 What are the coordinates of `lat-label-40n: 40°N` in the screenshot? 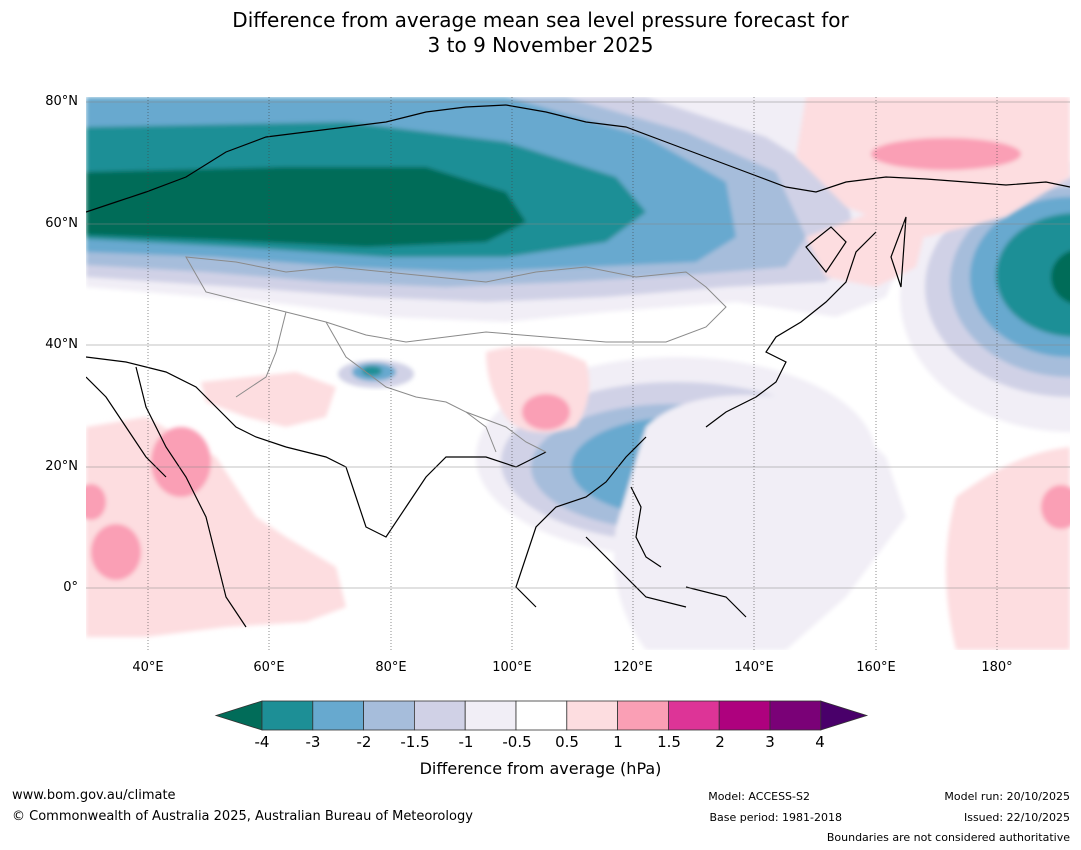 It's located at (61, 344).